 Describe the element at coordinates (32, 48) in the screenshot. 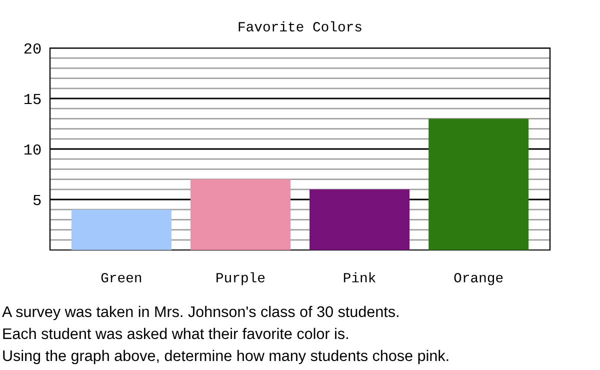

I see `y-tick-label: 20` at that location.